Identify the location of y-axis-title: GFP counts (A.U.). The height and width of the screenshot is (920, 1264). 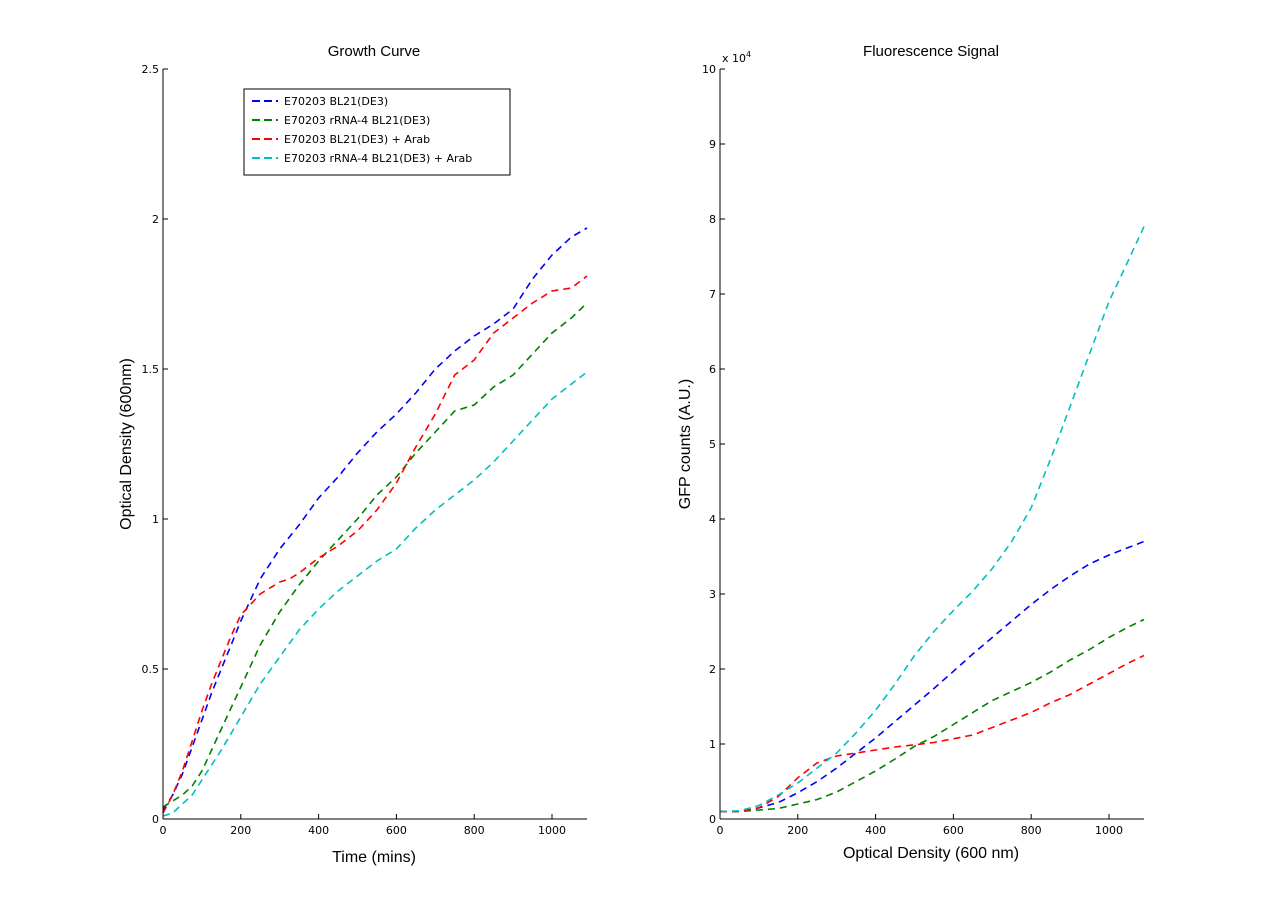
(685, 444).